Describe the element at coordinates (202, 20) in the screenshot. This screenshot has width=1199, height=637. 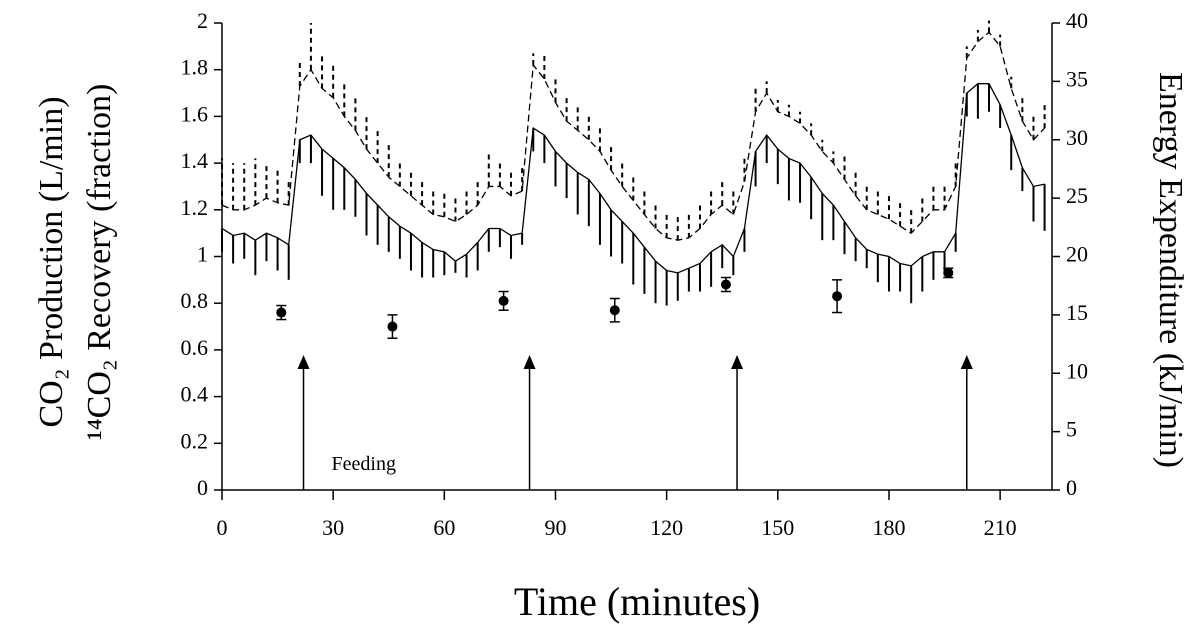
I see `y-tick-label: 2` at that location.